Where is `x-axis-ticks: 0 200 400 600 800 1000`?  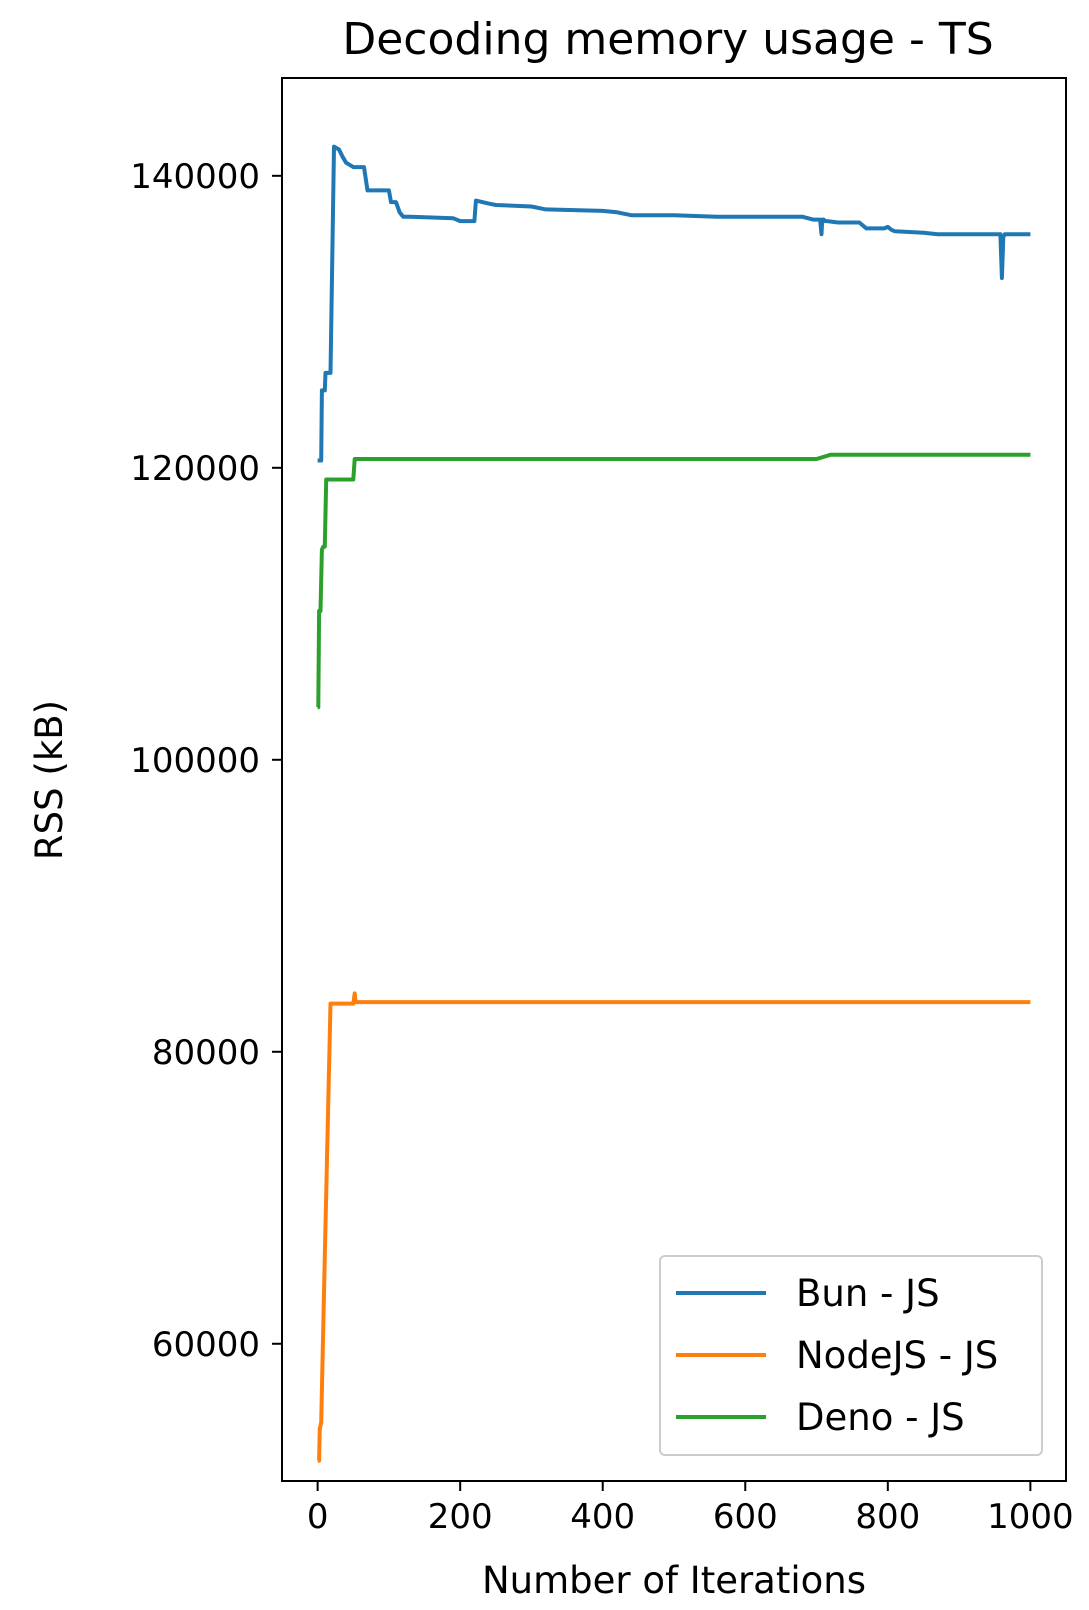 x-axis-ticks: 0 200 400 600 800 1000 is located at coordinates (690, 1509).